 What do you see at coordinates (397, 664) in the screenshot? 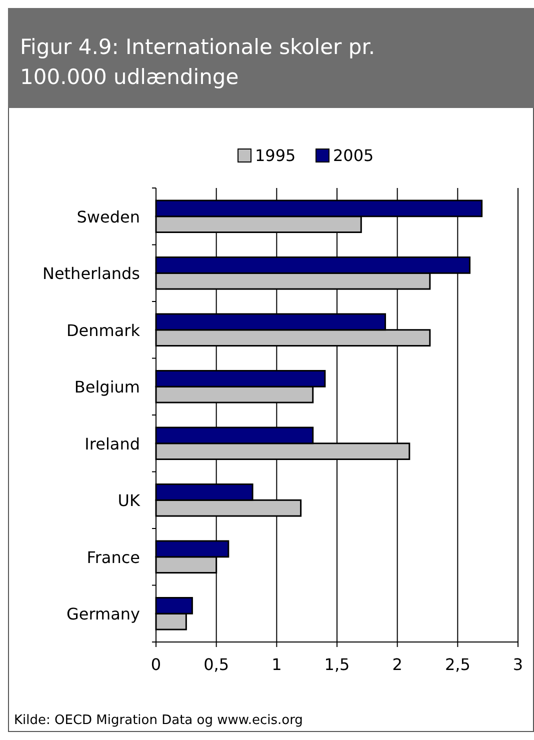
I see `x-tick-label: 2` at bounding box center [397, 664].